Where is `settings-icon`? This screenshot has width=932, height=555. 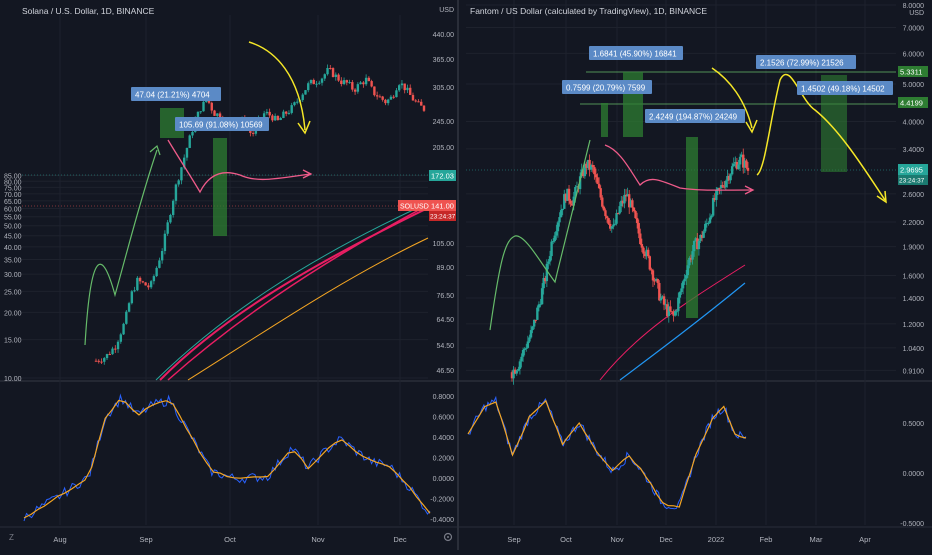
settings-icon is located at coordinates (448, 537).